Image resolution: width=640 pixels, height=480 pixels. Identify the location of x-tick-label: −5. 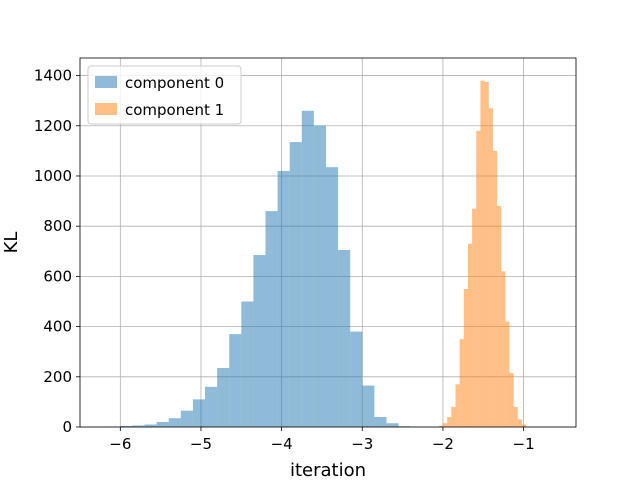
(201, 444).